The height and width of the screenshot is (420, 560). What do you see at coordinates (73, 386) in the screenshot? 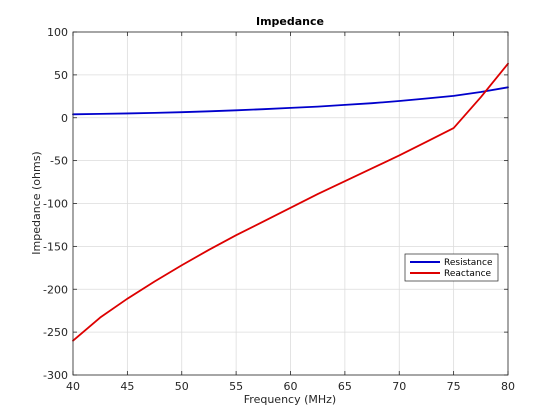
I see `x-tick-label: 40` at bounding box center [73, 386].